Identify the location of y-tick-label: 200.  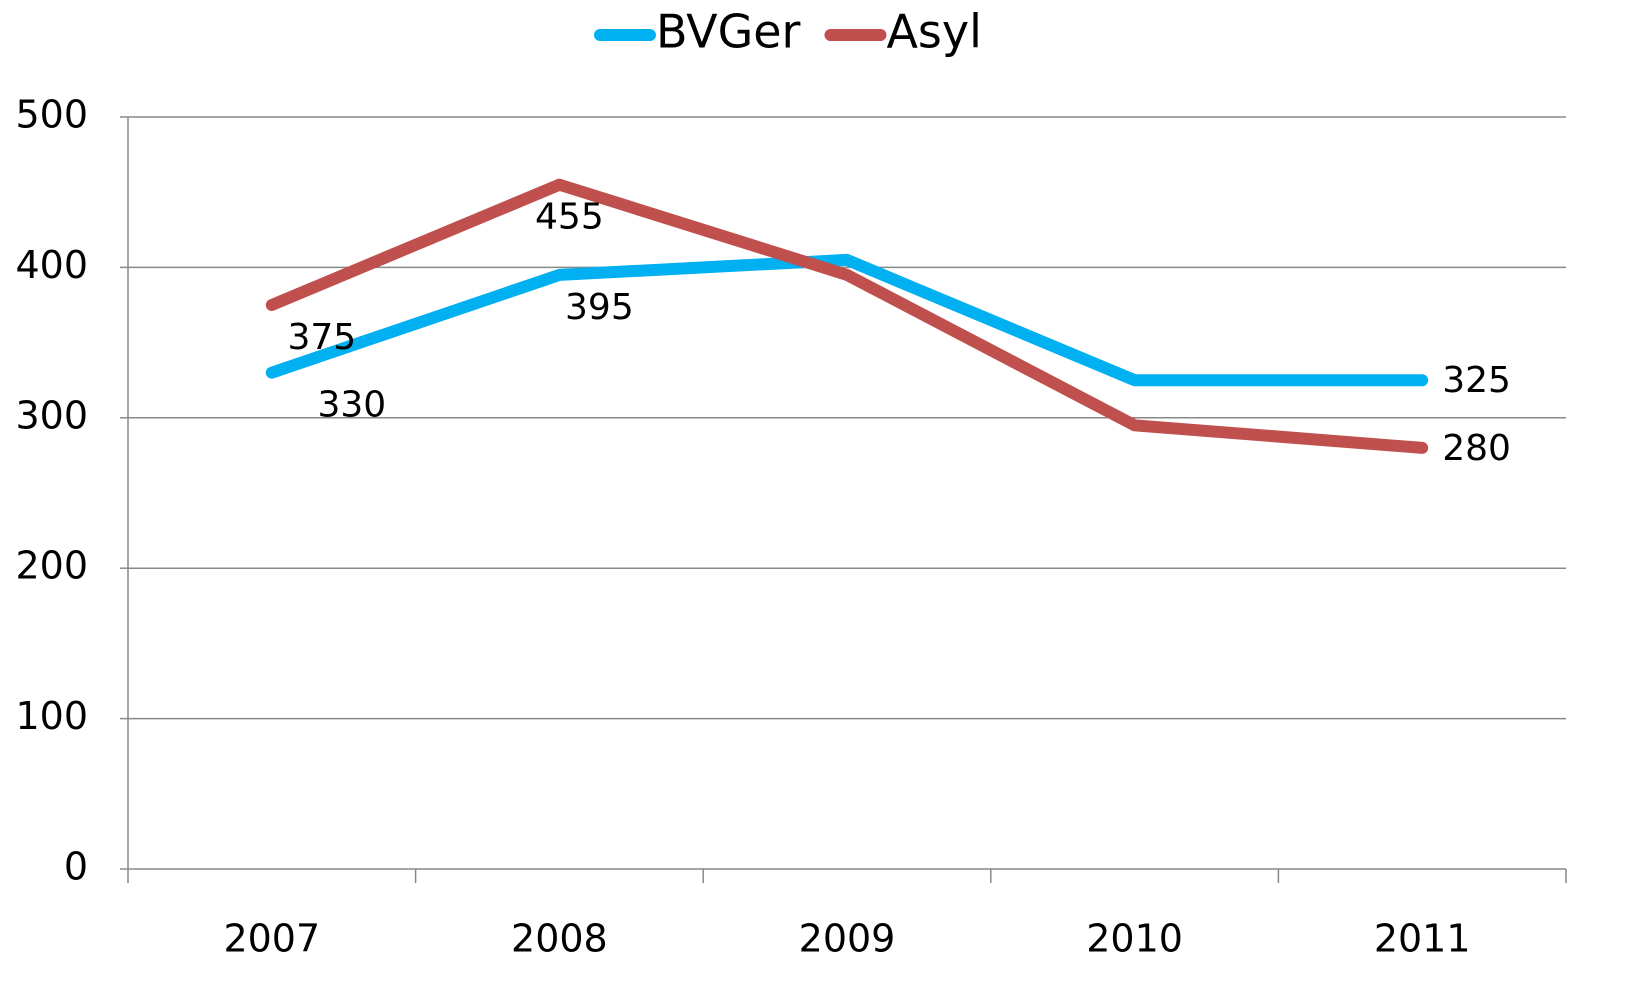
(51, 566).